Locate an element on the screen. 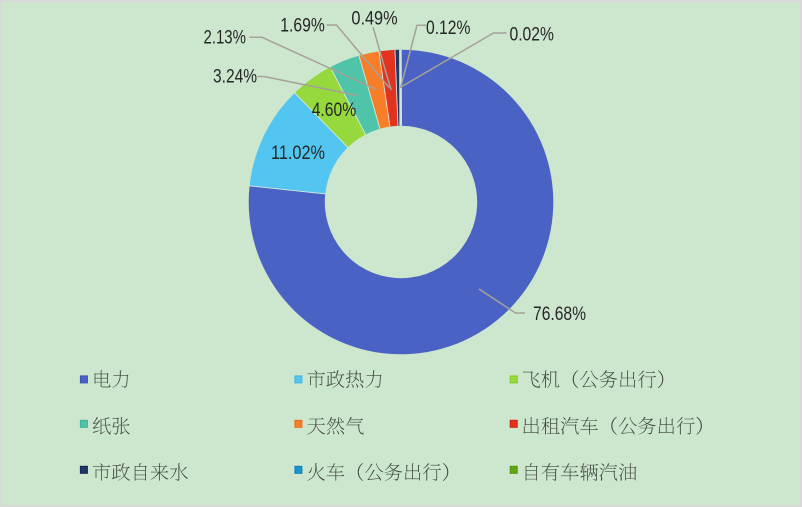  svg-text: 3.24% is located at coordinates (235, 76).